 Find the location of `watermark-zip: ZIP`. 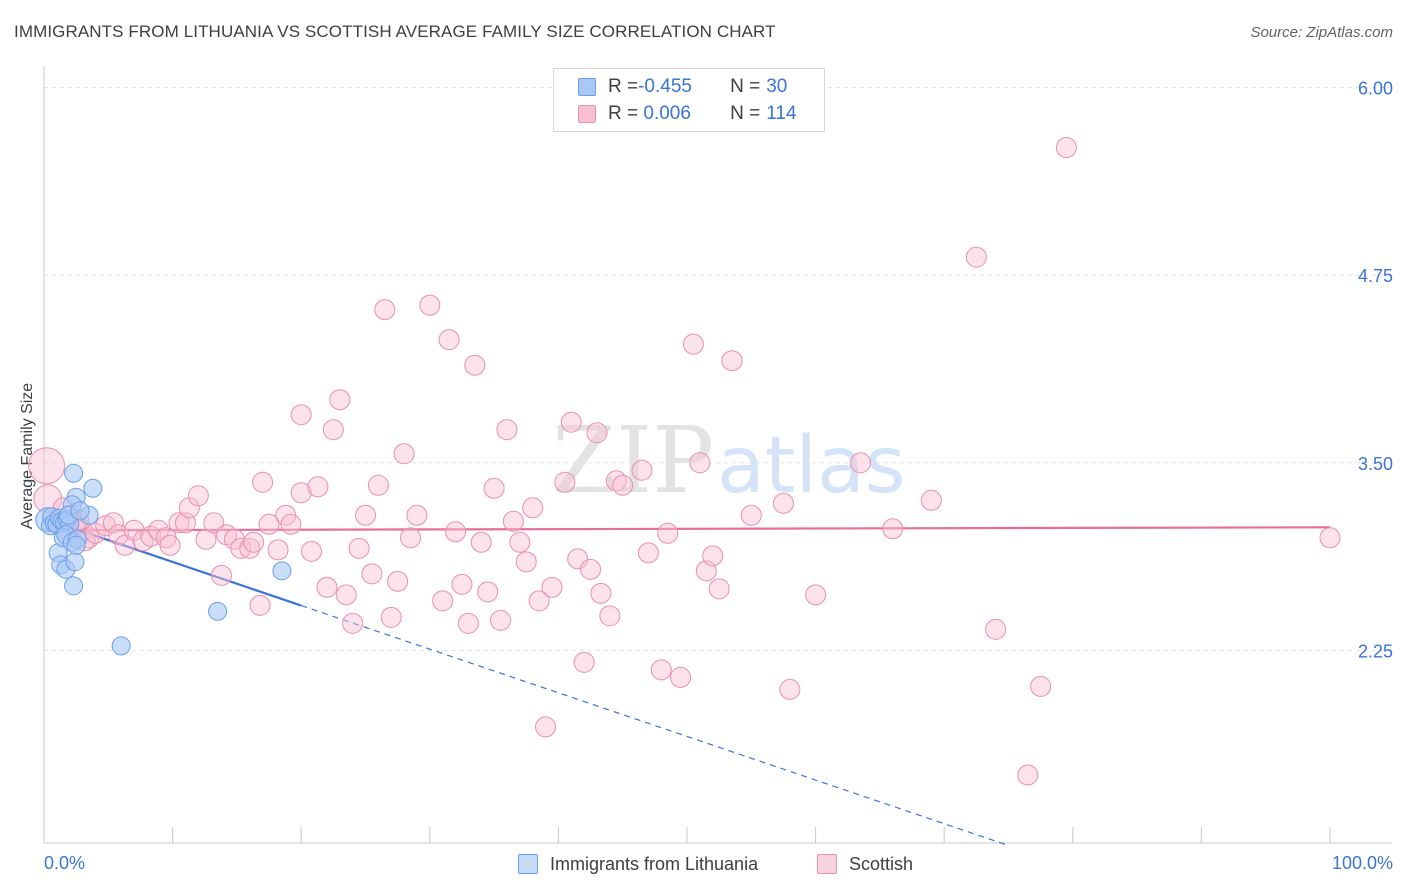

watermark-zip: ZIP is located at coordinates (633, 460).